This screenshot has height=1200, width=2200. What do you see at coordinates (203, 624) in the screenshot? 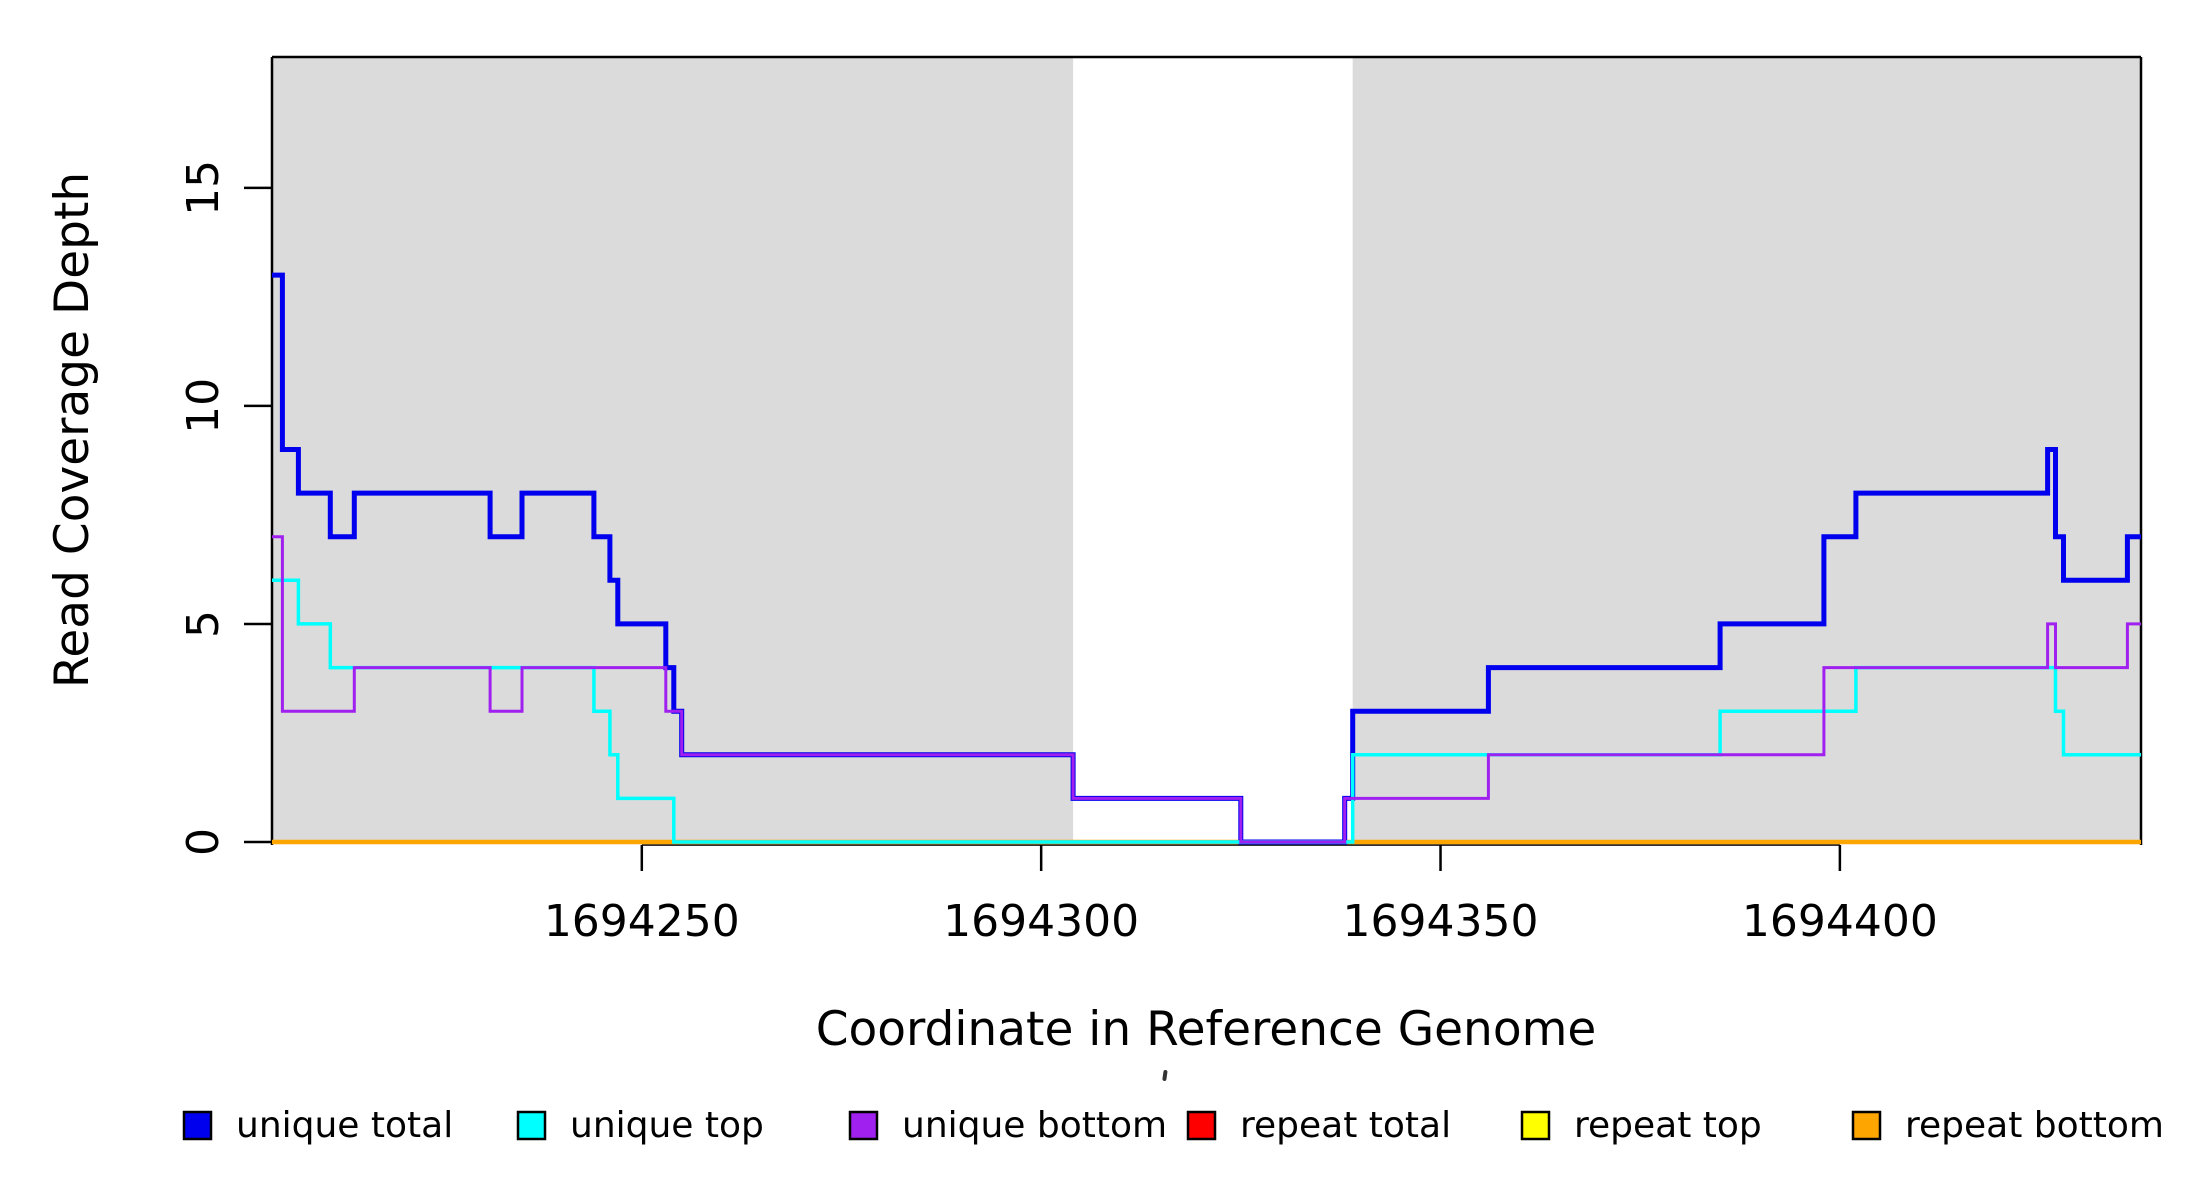
I see `y-tick-label: 5` at bounding box center [203, 624].